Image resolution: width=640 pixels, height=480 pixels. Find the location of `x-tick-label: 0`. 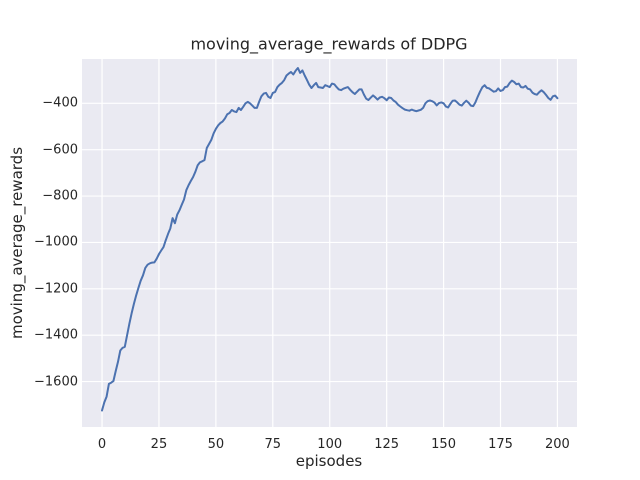

x-tick-label: 0 is located at coordinates (102, 444).